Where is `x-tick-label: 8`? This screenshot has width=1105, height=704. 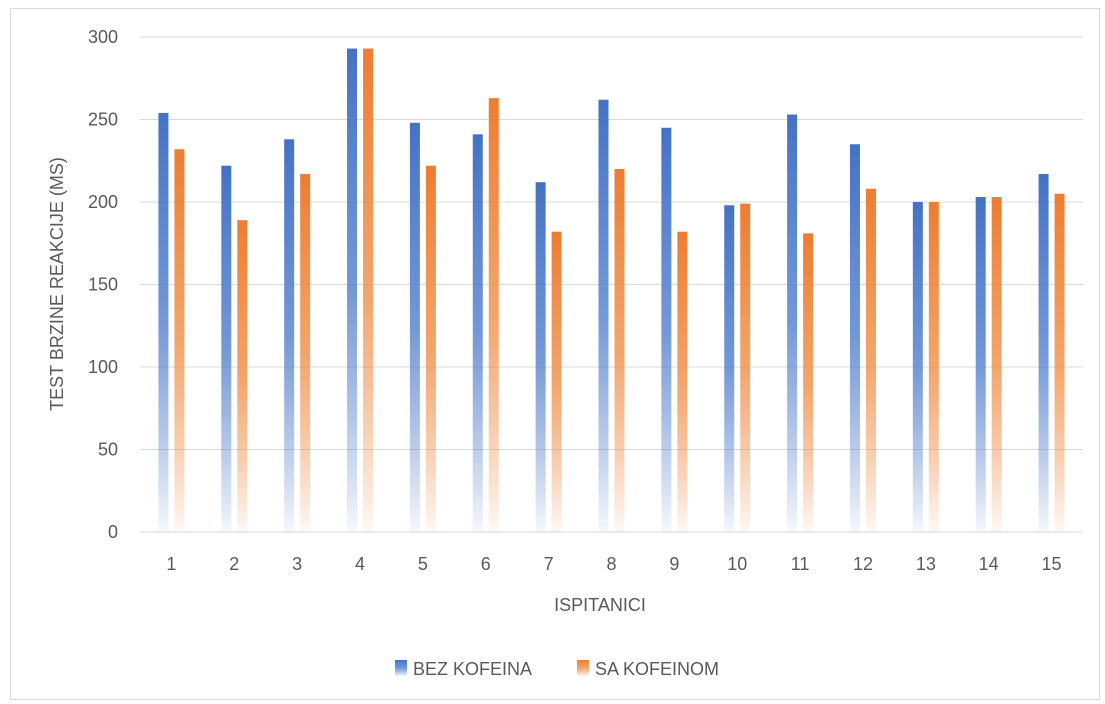 x-tick-label: 8 is located at coordinates (611, 564).